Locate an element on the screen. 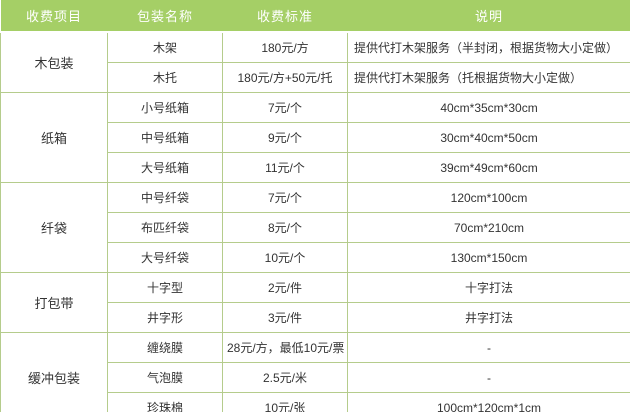  group-cell-strapping: 打包带 is located at coordinates (54, 302).